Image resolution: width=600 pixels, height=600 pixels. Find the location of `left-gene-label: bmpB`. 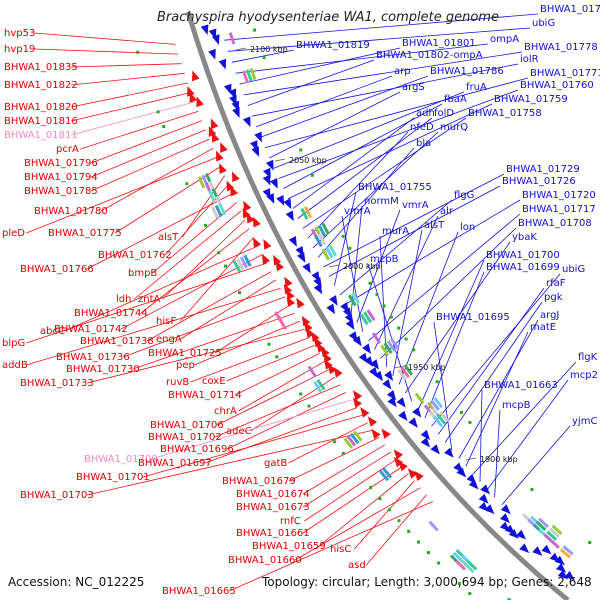

left-gene-label: bmpB is located at coordinates (142, 273).